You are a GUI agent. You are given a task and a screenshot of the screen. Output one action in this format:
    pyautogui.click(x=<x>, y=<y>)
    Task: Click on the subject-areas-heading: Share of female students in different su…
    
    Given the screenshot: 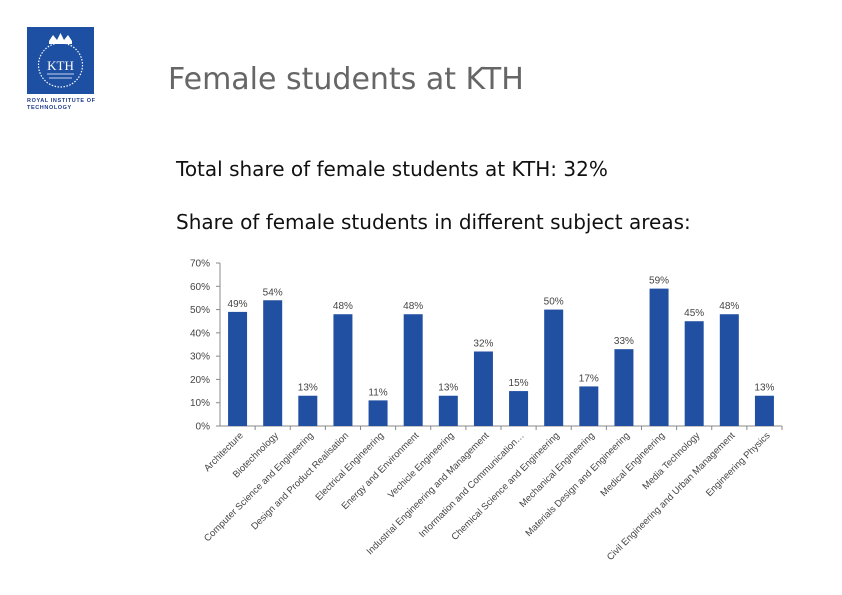 What is the action you would take?
    pyautogui.click(x=433, y=222)
    